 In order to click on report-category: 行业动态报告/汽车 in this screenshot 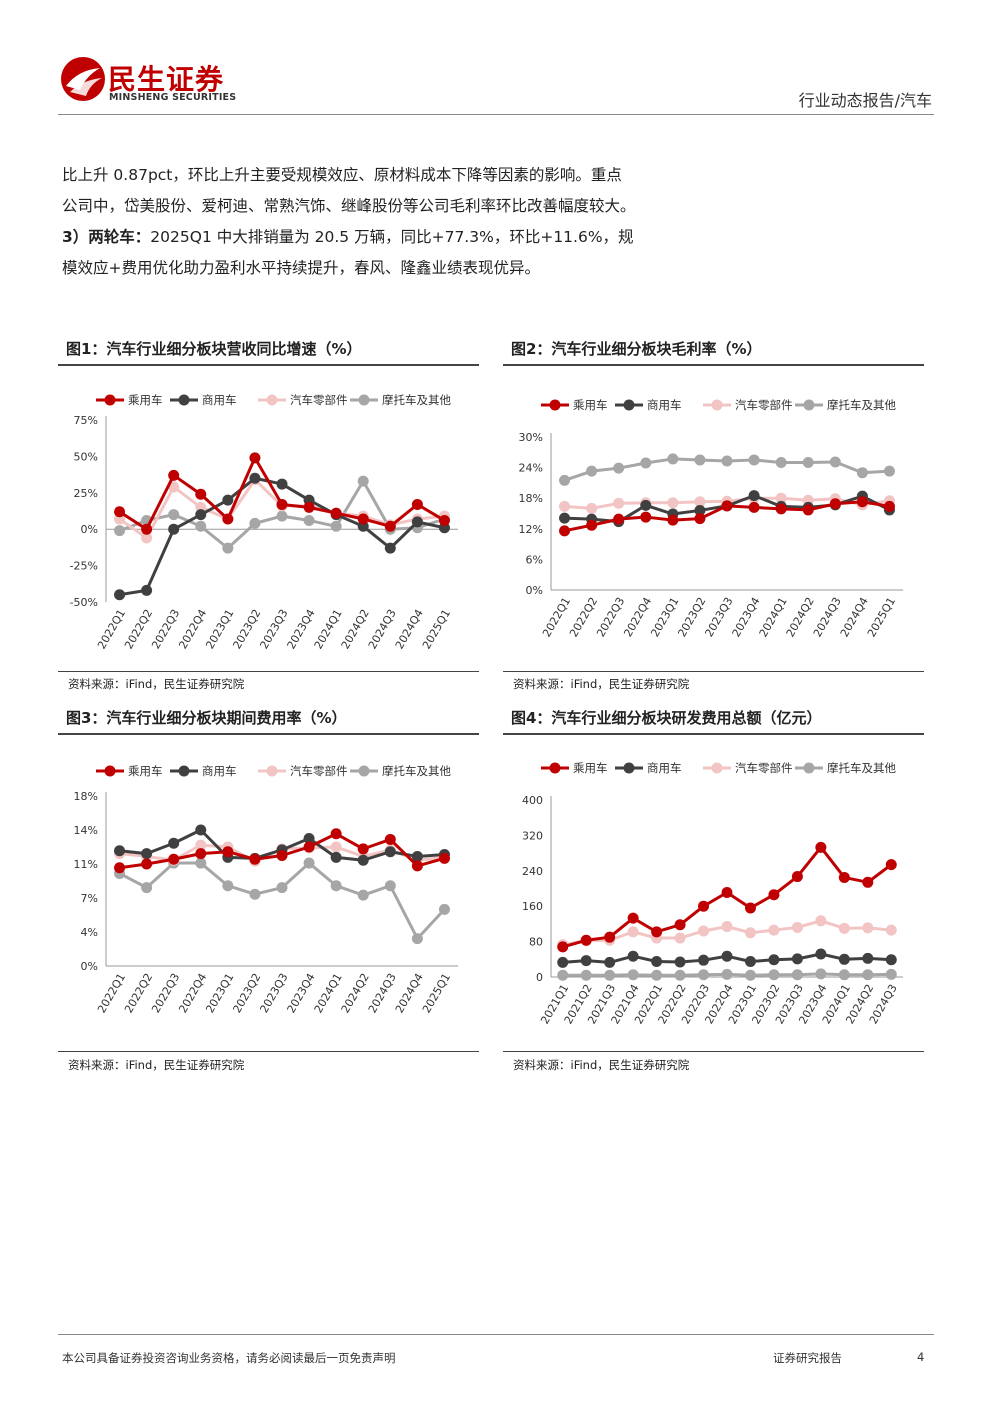, I will do `click(865, 100)`.